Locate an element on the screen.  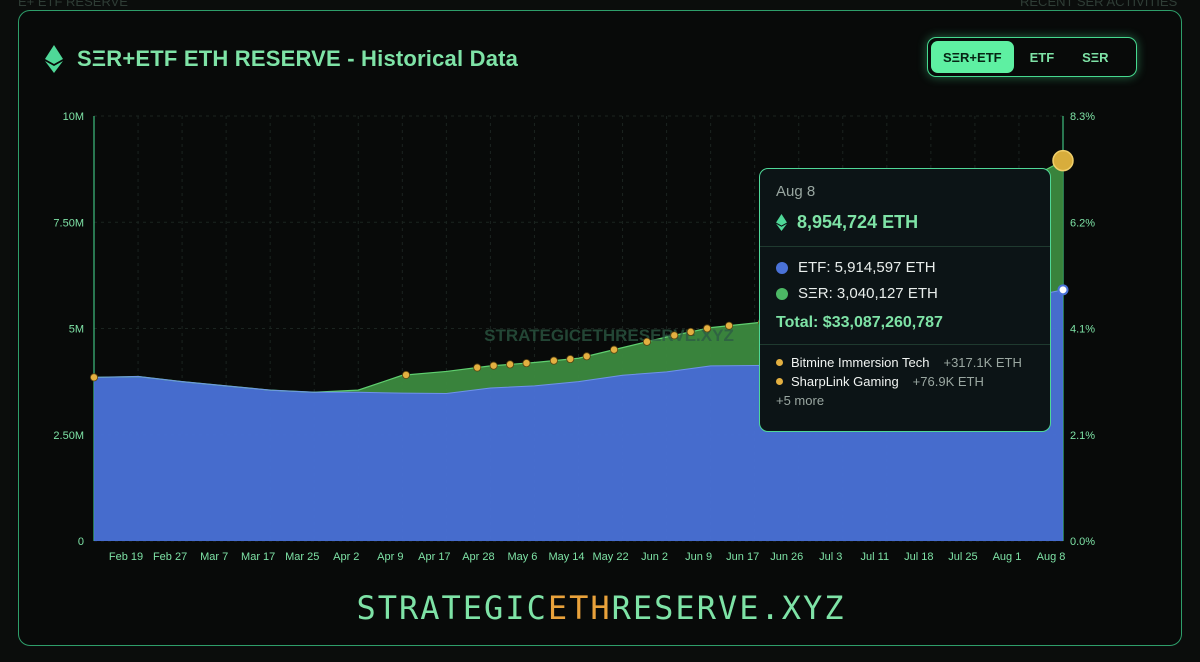
x-tick-label: Mar 25 is located at coordinates (302, 557).